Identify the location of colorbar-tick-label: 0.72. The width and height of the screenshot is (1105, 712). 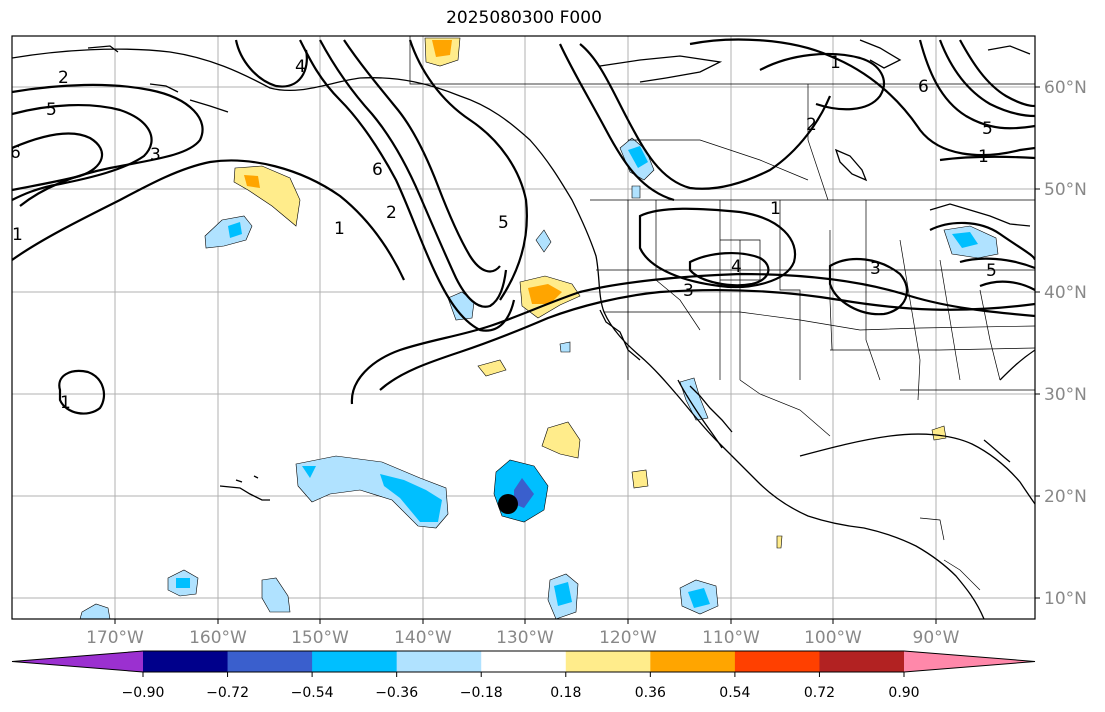
(819, 693).